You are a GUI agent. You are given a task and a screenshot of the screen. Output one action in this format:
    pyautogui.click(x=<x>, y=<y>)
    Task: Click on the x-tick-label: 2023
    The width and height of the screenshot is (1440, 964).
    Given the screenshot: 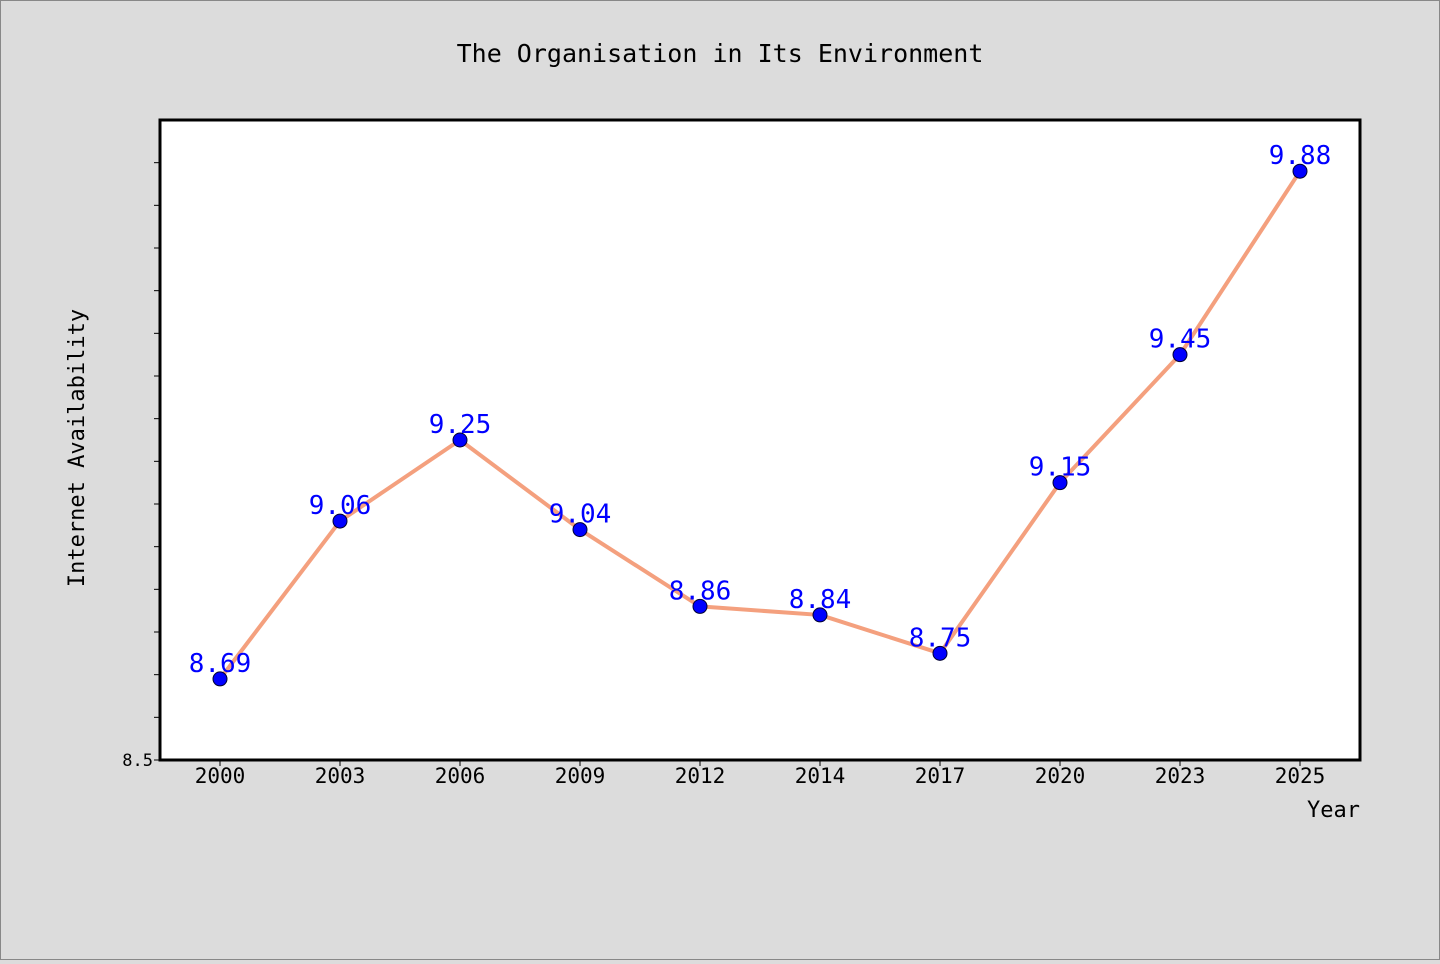 What is the action you would take?
    pyautogui.click(x=1180, y=776)
    